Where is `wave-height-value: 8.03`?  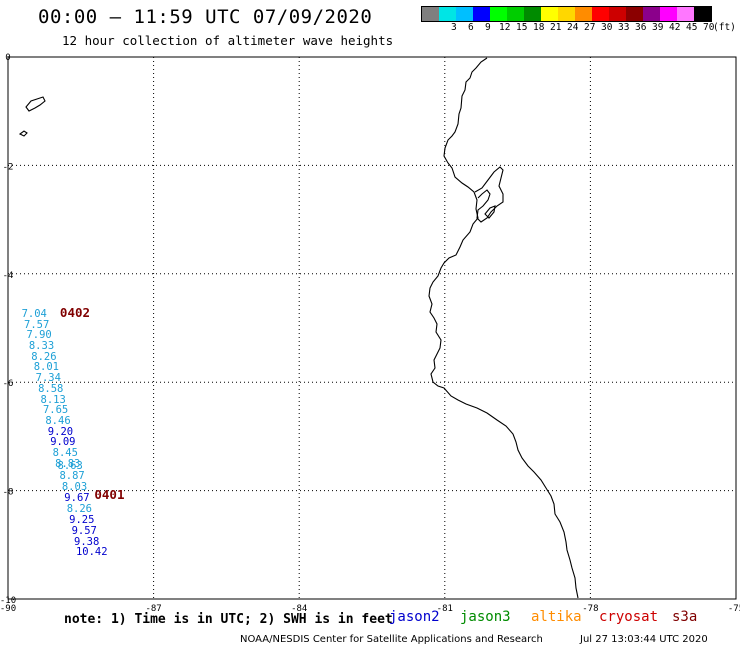 wave-height-value: 8.03 is located at coordinates (74, 486).